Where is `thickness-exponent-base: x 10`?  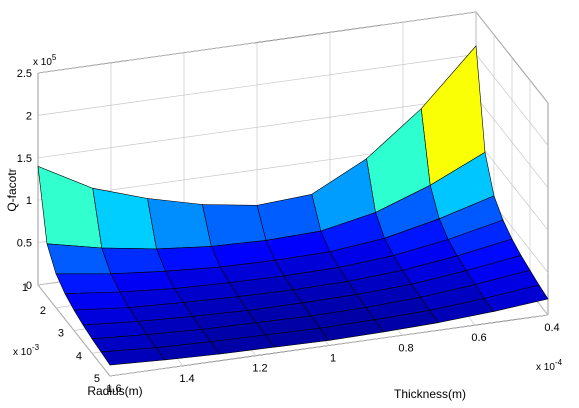 thickness-exponent-base: x 10 is located at coordinates (545, 367).